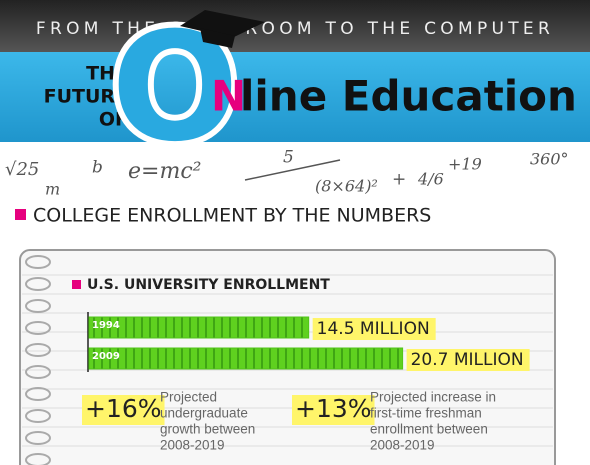 This screenshot has width=590, height=465. Describe the element at coordinates (86, 97) in the screenshot. I see `title-line: FUTURE` at that location.